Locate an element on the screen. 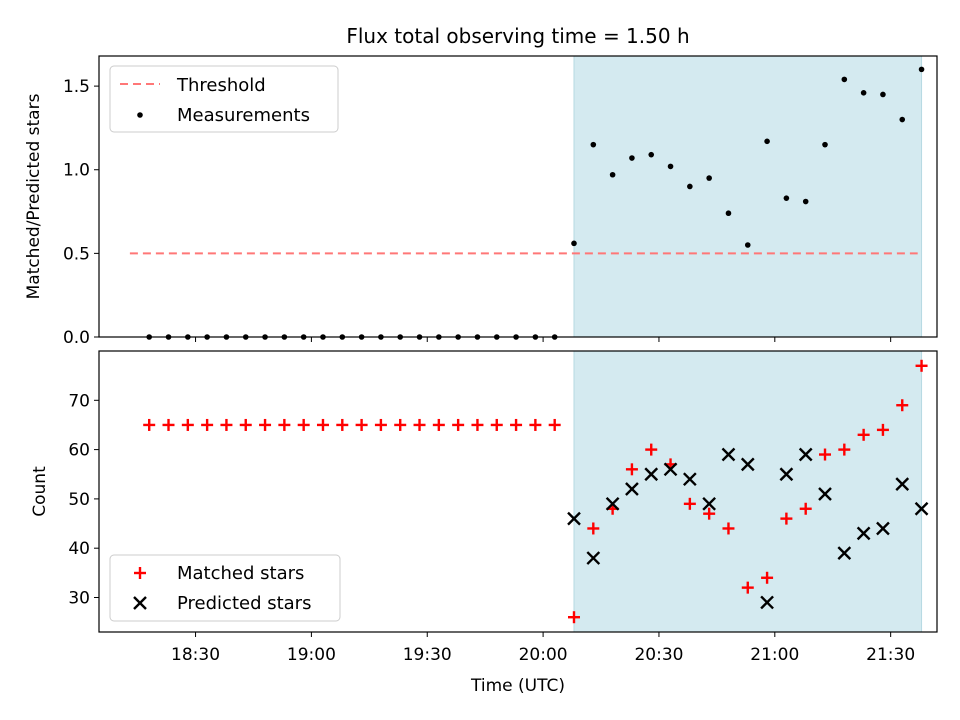 Image resolution: width=960 pixels, height=720 pixels. legend-measurements-swatch is located at coordinates (140, 115).